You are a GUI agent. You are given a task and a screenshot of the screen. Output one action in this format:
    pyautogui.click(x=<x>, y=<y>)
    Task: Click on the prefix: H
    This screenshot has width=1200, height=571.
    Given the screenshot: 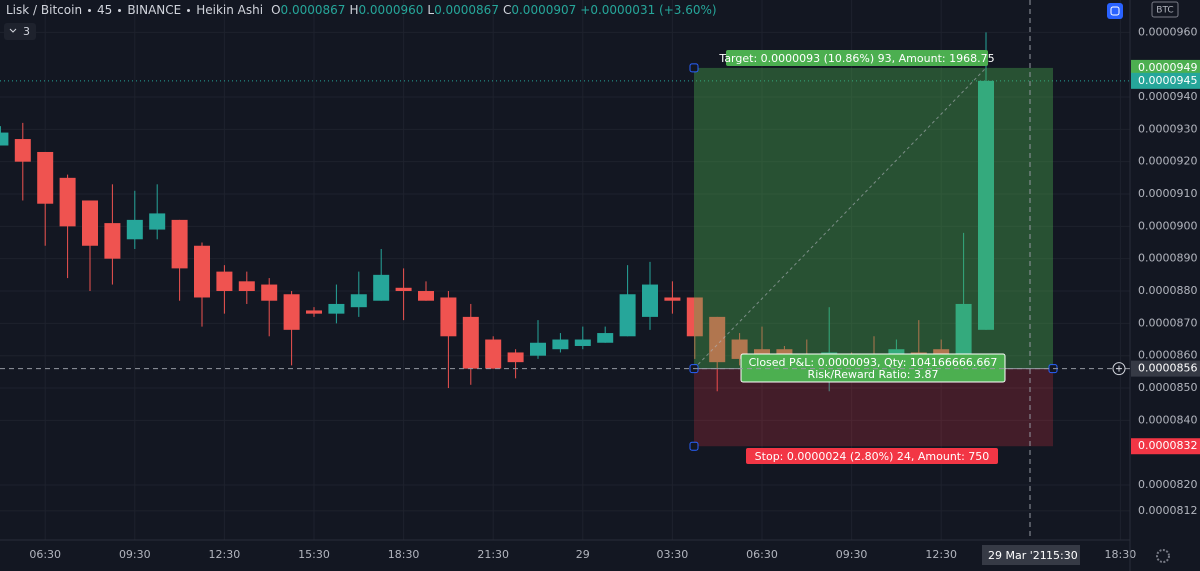 What is the action you would take?
    pyautogui.click(x=354, y=10)
    